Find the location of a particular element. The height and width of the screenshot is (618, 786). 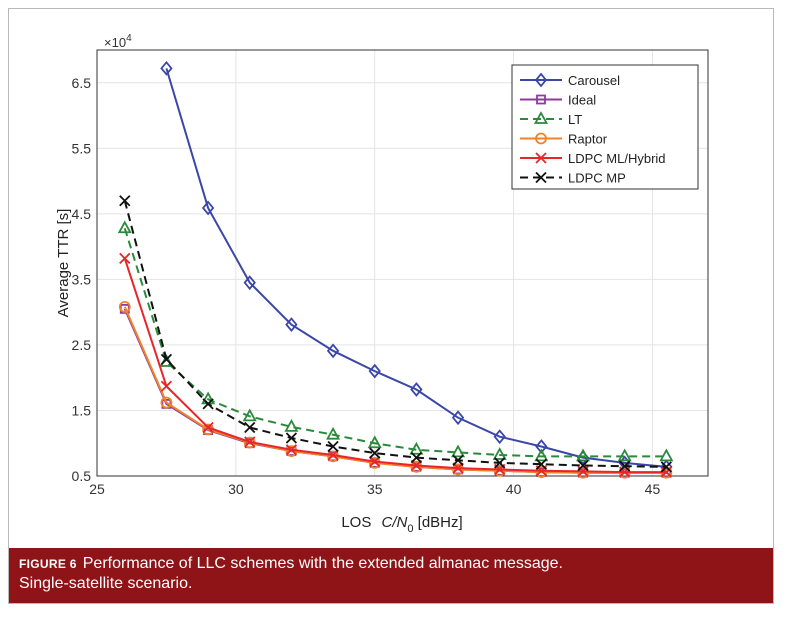

y-multiplier: ×10⁴ is located at coordinates (118, 41).